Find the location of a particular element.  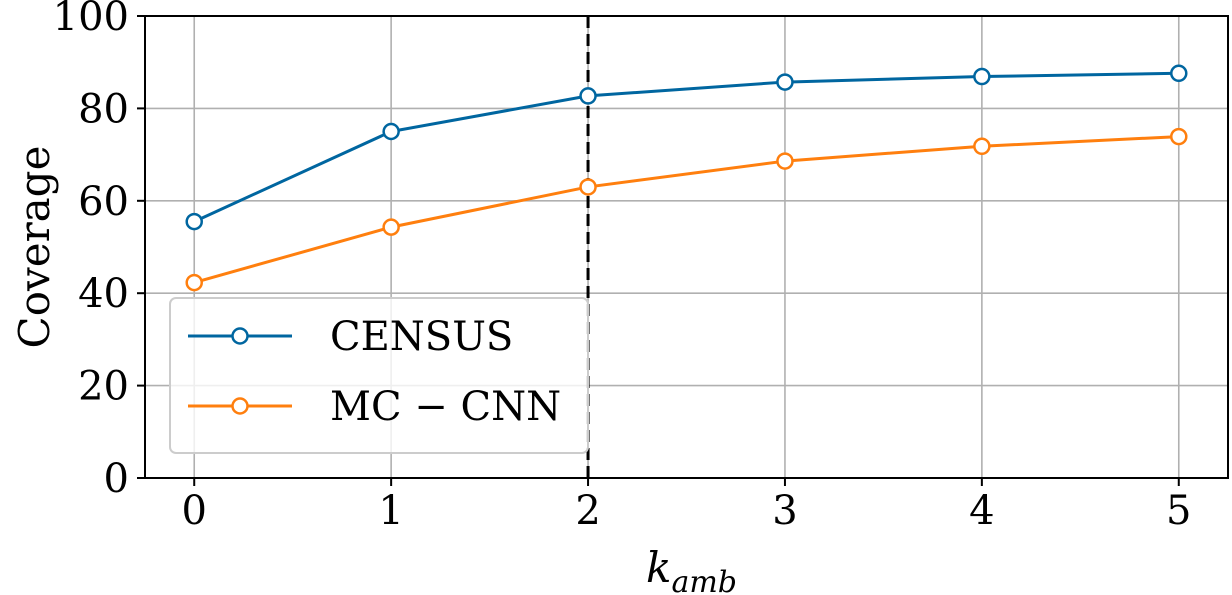

x-tick-label: 1 is located at coordinates (390, 511).